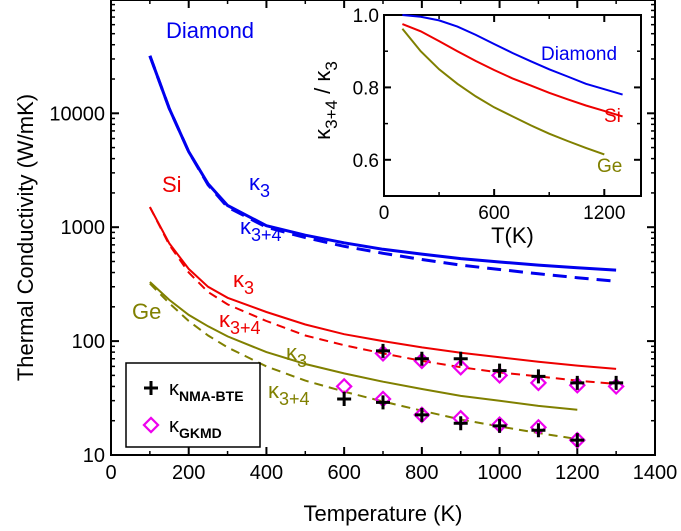 The height and width of the screenshot is (531, 681). I want to click on inset-ge-curve, so click(503, 92).